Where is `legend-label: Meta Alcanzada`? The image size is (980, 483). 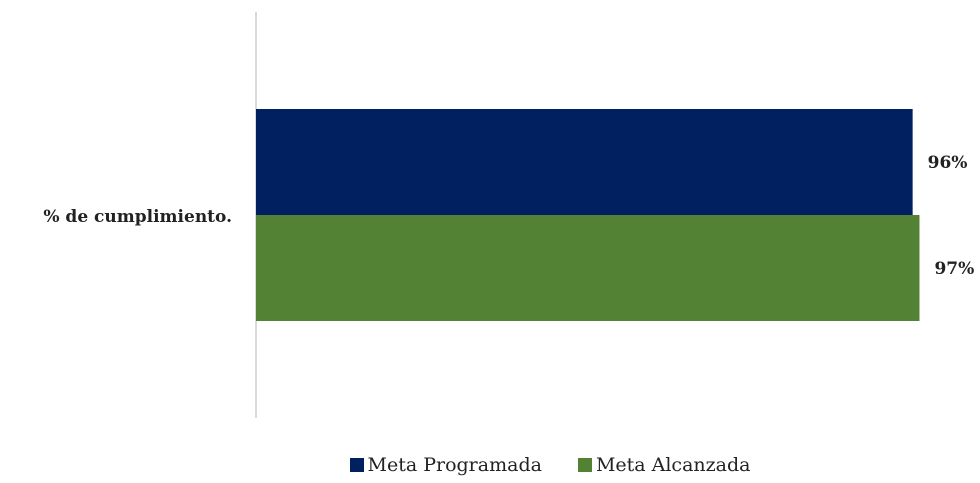
legend-label: Meta Alcanzada is located at coordinates (673, 465).